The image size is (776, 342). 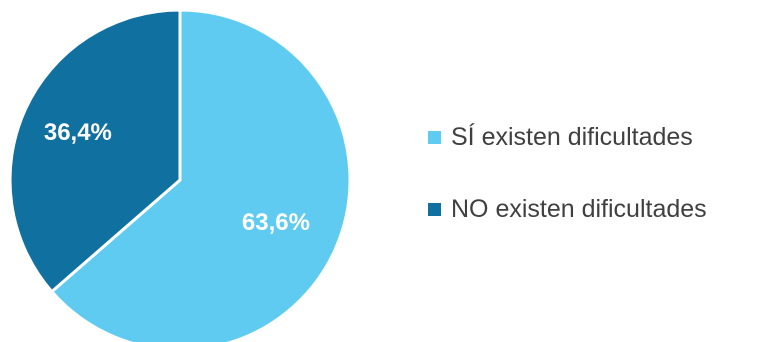 I want to click on legend-swatch-si, so click(x=434, y=137).